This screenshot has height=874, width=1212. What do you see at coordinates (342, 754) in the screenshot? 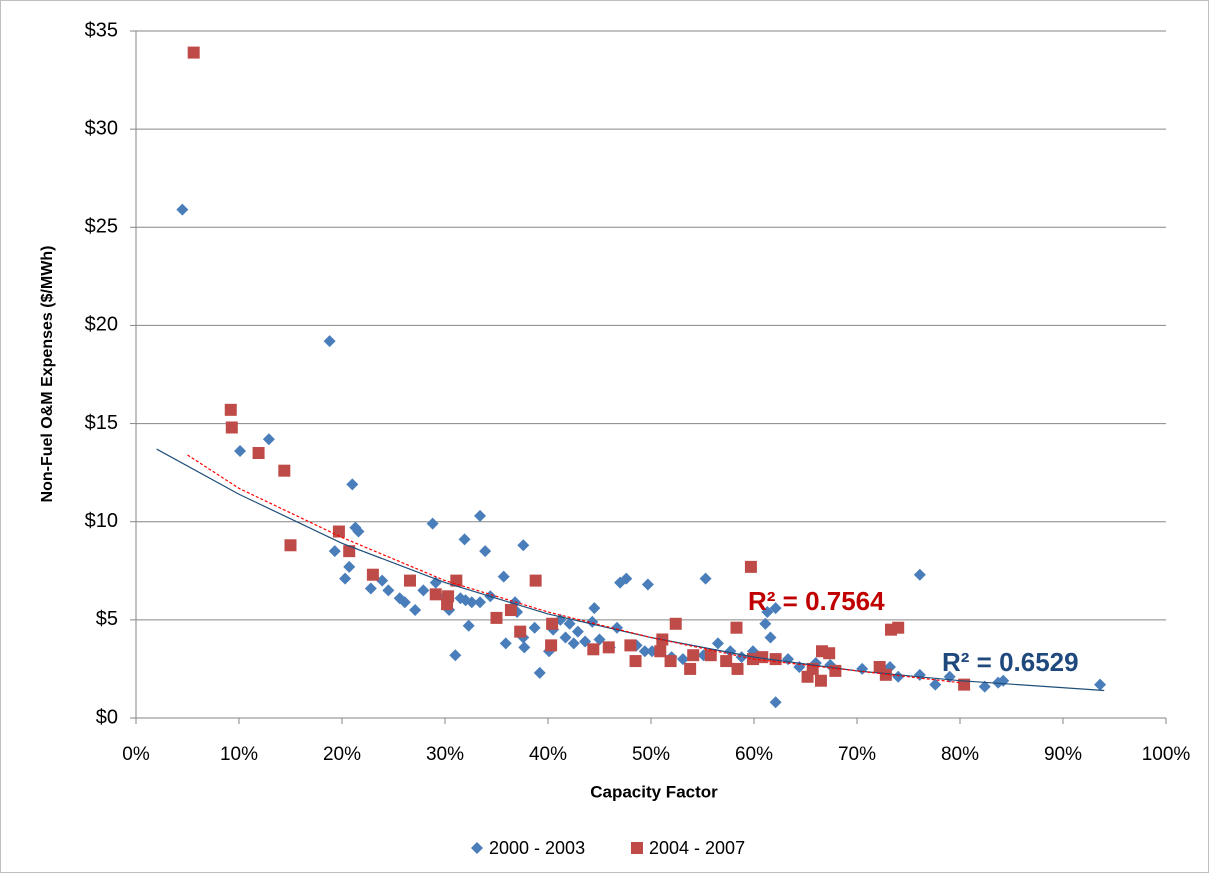
I see `x-tick-label: 20%` at bounding box center [342, 754].